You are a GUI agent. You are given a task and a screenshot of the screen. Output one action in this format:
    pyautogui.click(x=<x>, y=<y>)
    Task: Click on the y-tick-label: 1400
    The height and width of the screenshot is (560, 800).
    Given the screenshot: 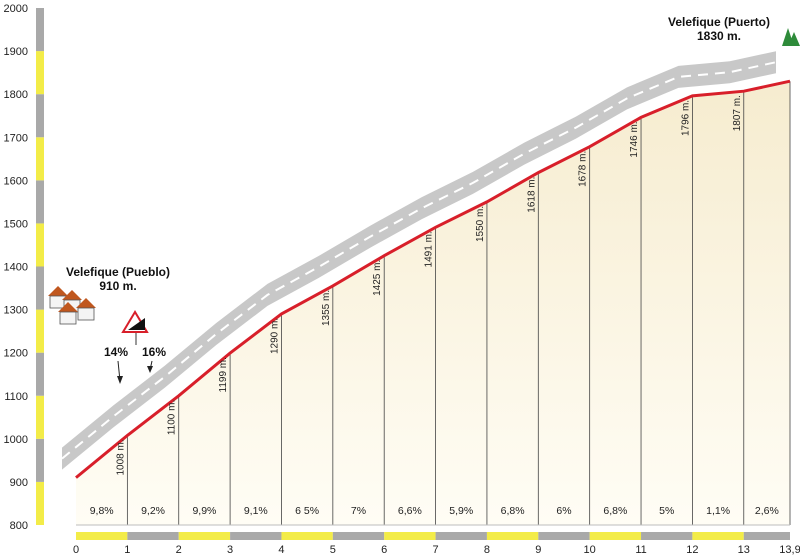 What is the action you would take?
    pyautogui.click(x=16, y=268)
    